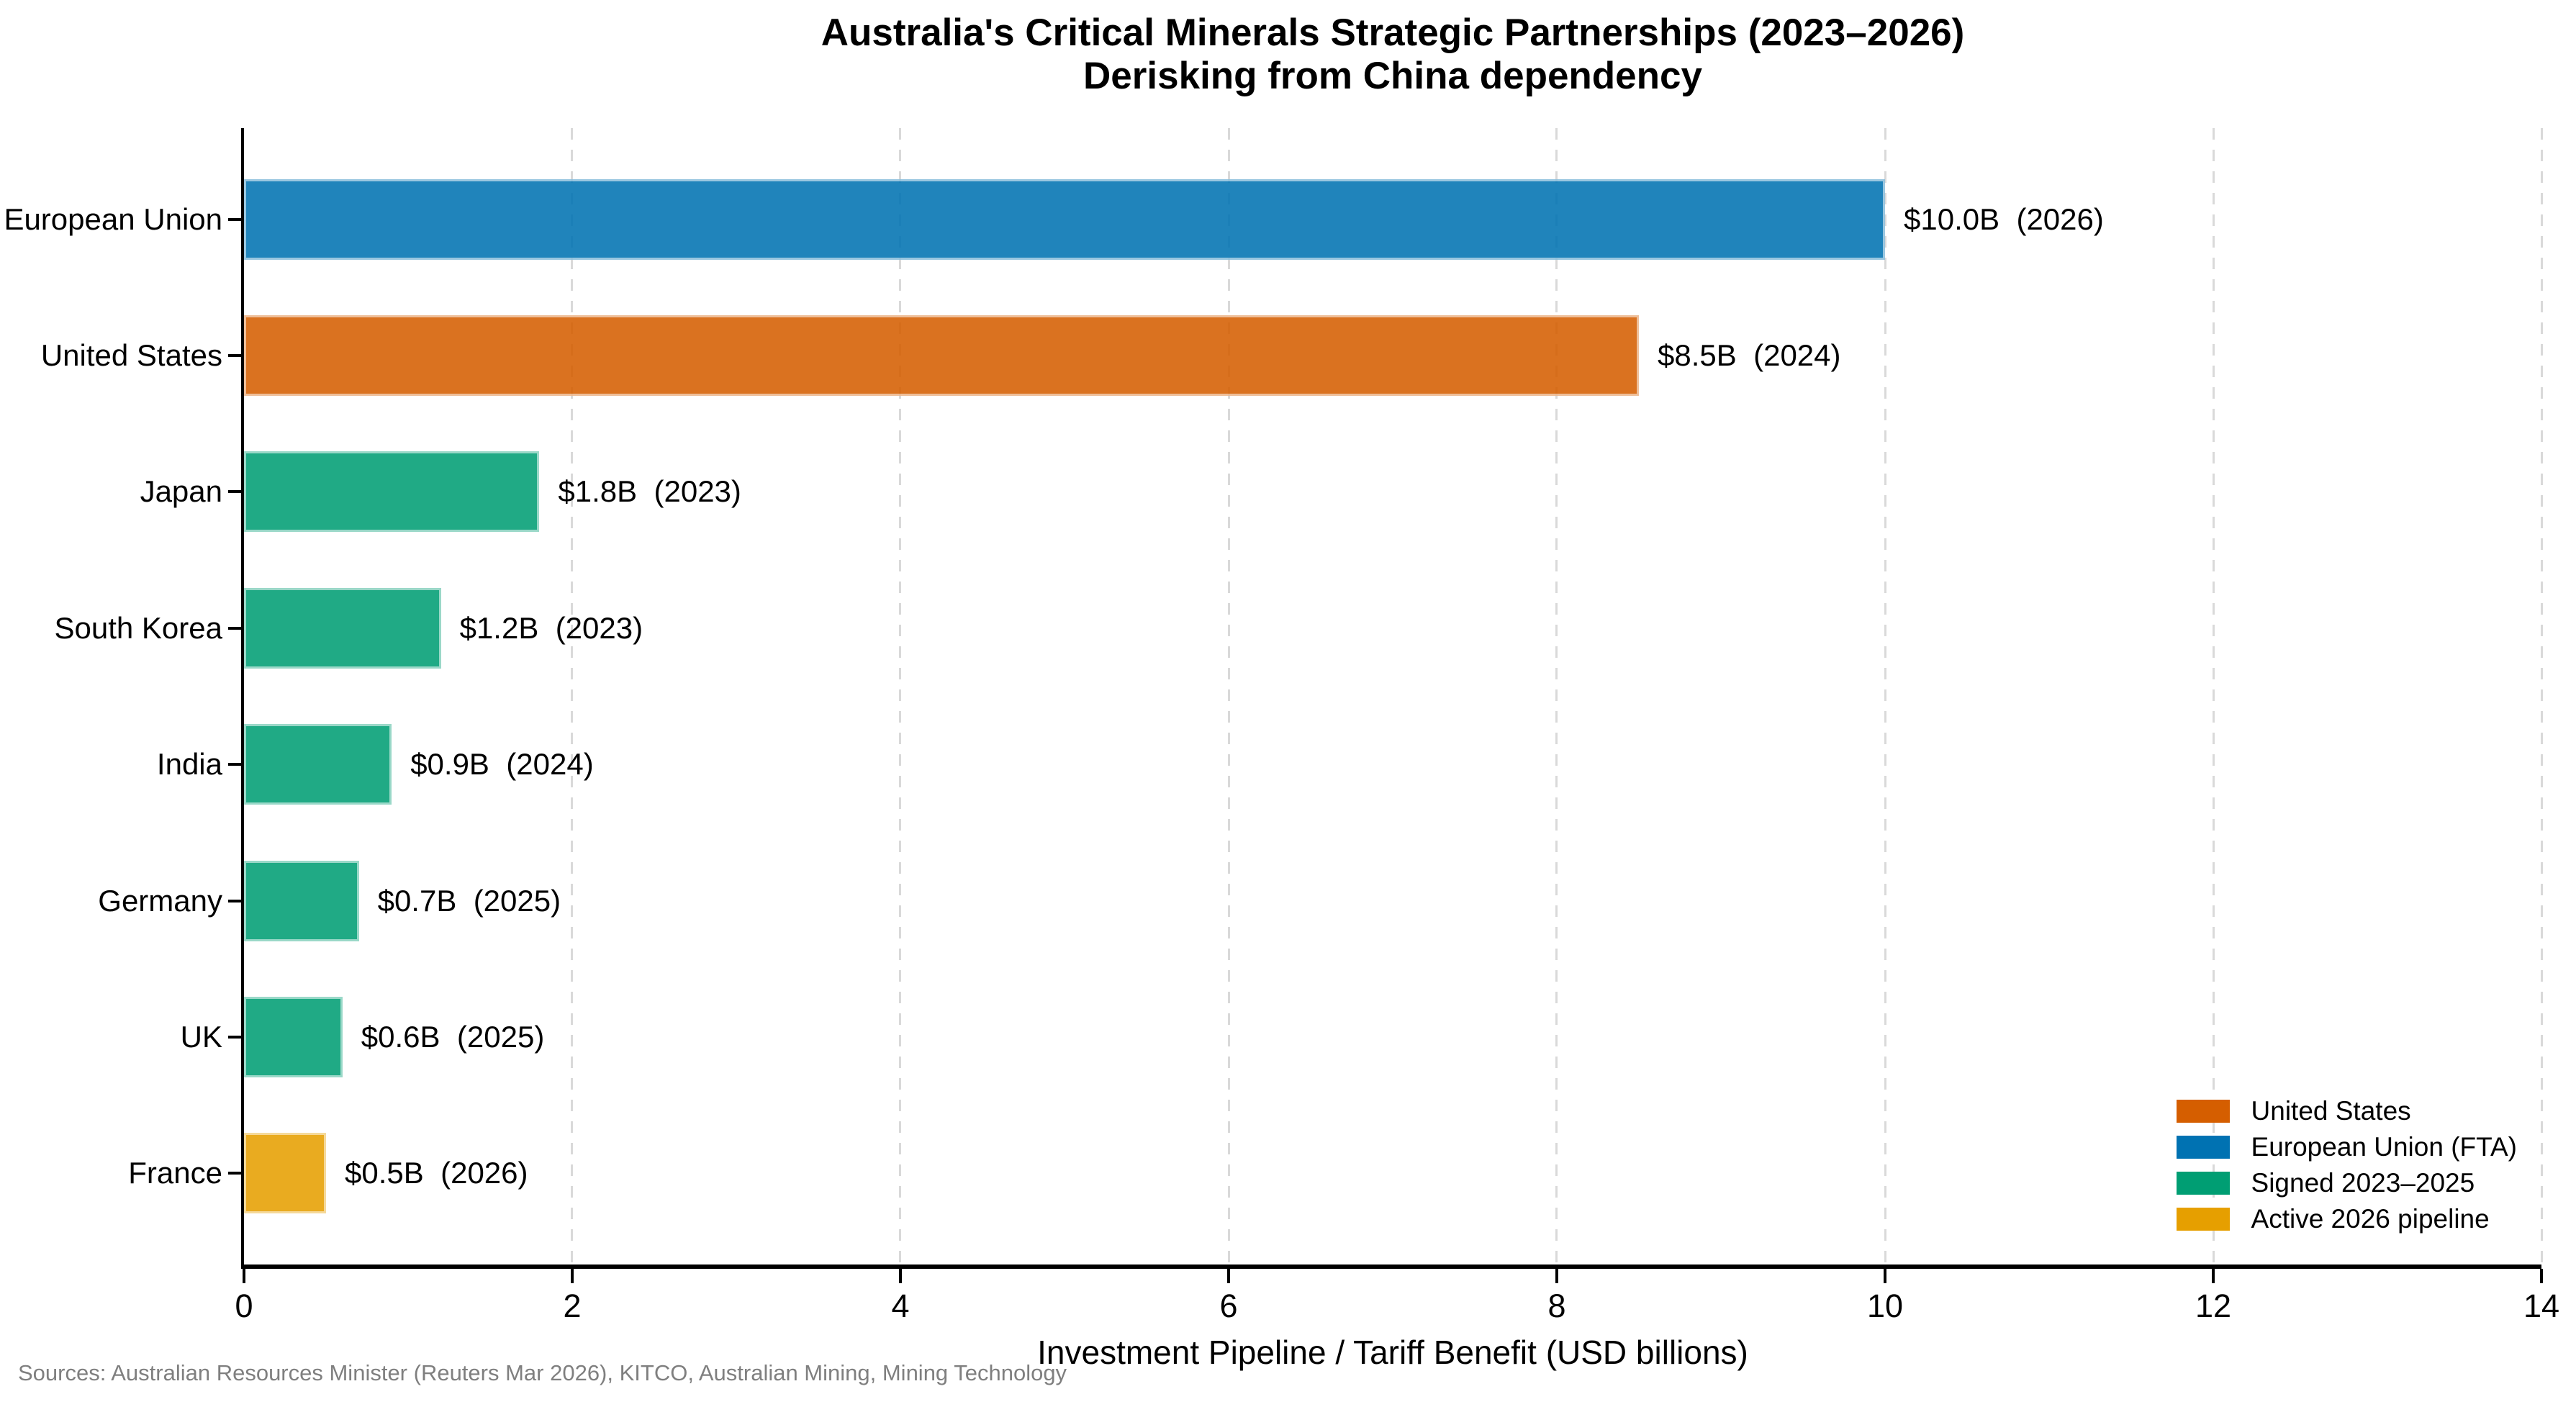  Describe the element at coordinates (131, 355) in the screenshot. I see `y-axis-label: United States` at that location.